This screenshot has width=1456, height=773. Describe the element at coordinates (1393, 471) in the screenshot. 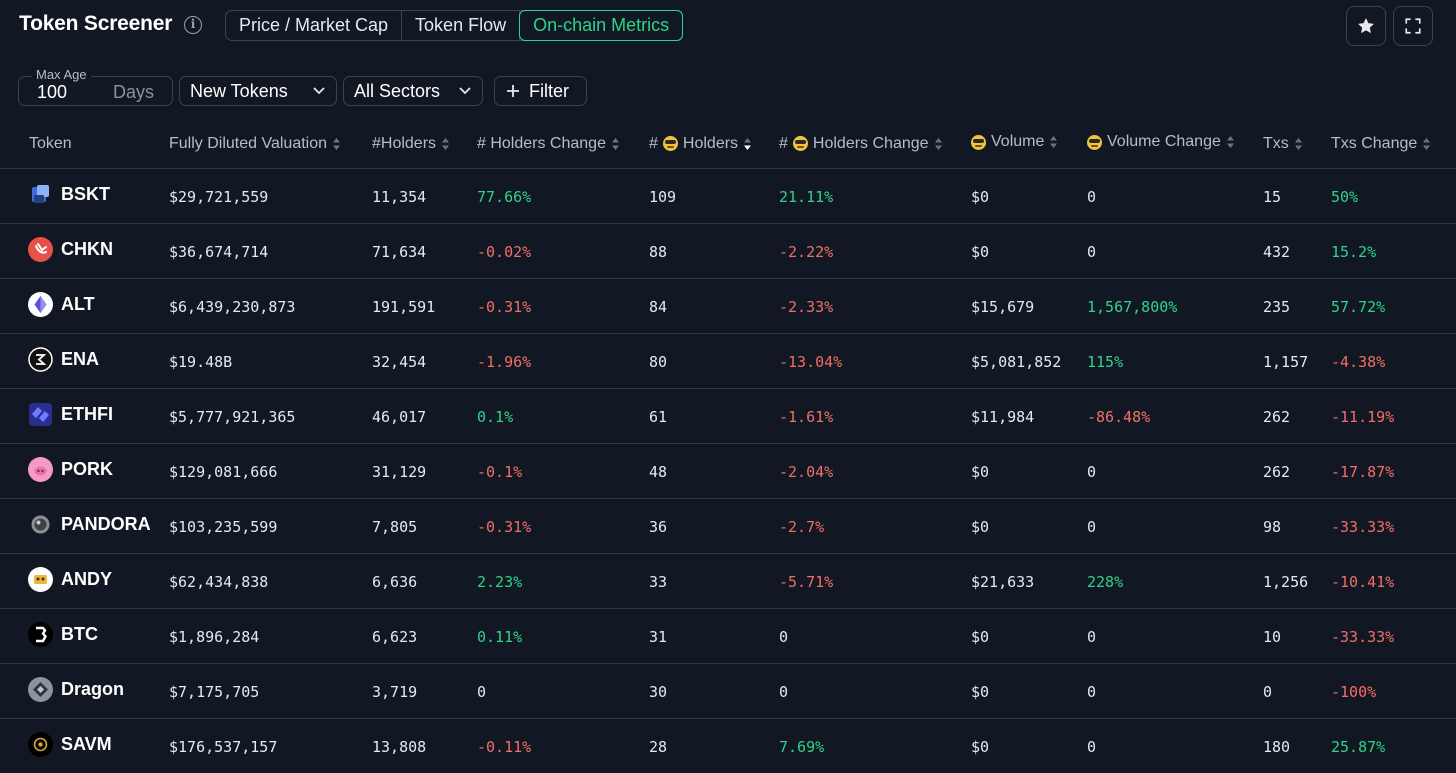

I see `txs-change-cell: -17.87%` at that location.